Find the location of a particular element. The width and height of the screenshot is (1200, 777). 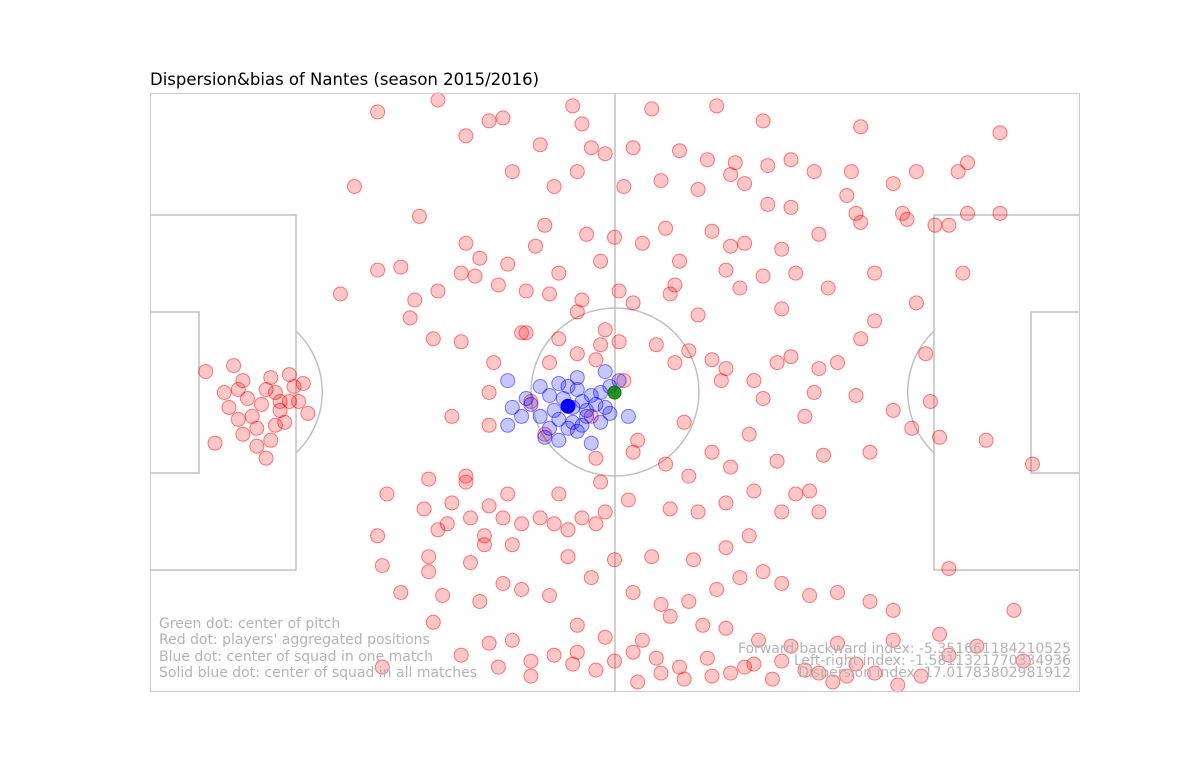

left-penalty-arc is located at coordinates (309, 392).